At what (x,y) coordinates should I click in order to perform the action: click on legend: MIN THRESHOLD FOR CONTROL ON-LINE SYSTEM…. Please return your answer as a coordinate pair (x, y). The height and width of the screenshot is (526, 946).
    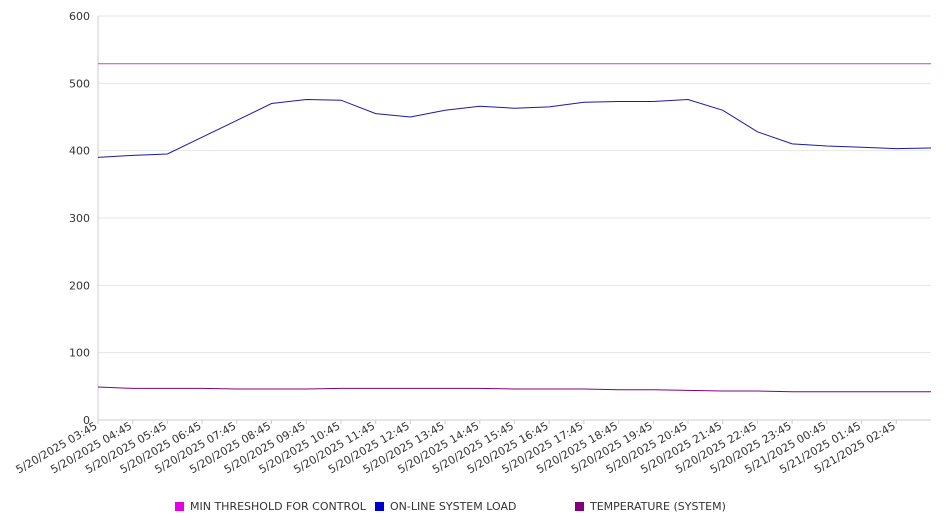
    Looking at the image, I should click on (473, 507).